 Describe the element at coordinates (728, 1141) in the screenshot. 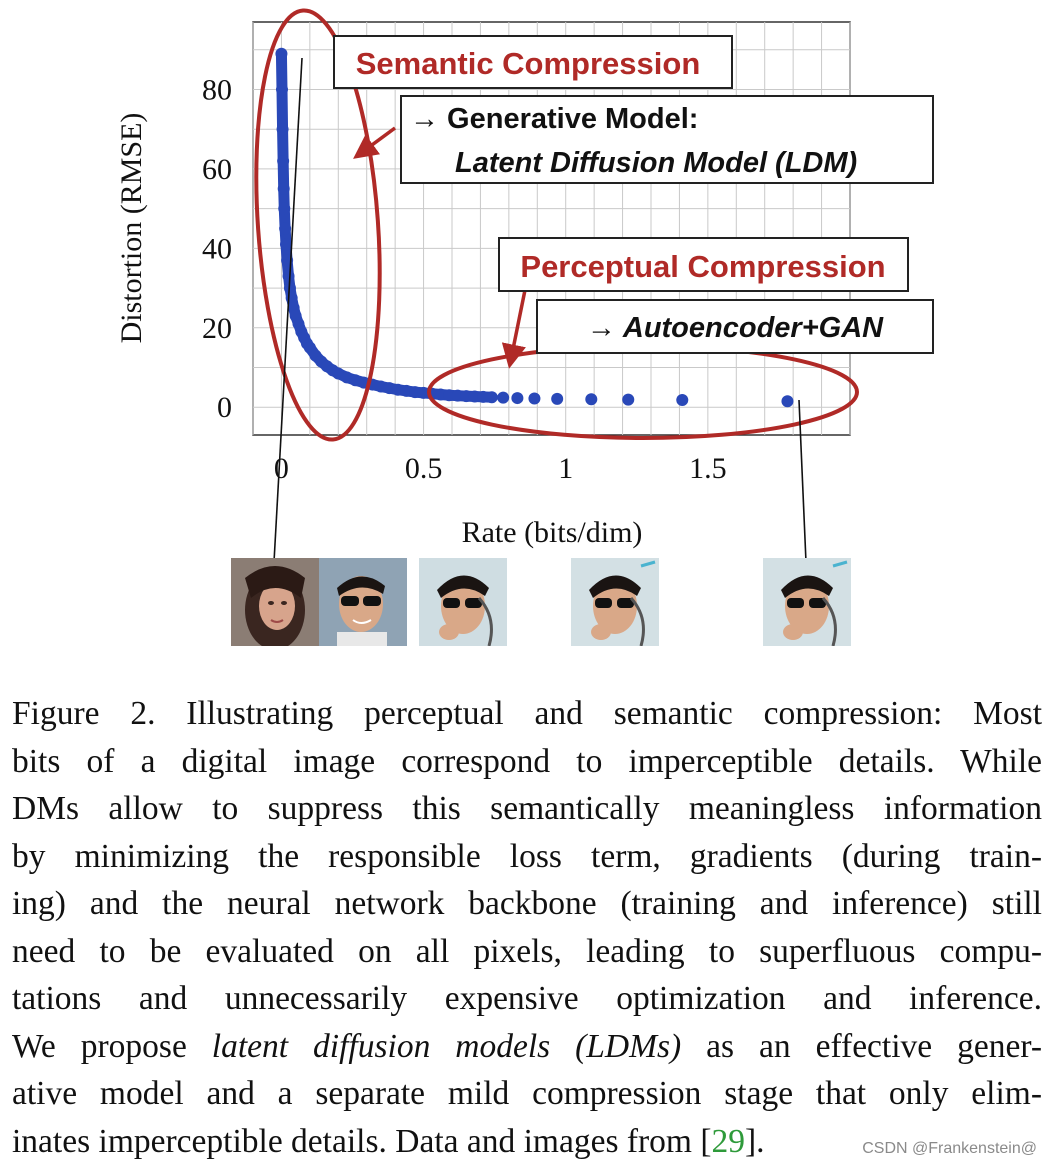

I see `citation-link: 29` at that location.